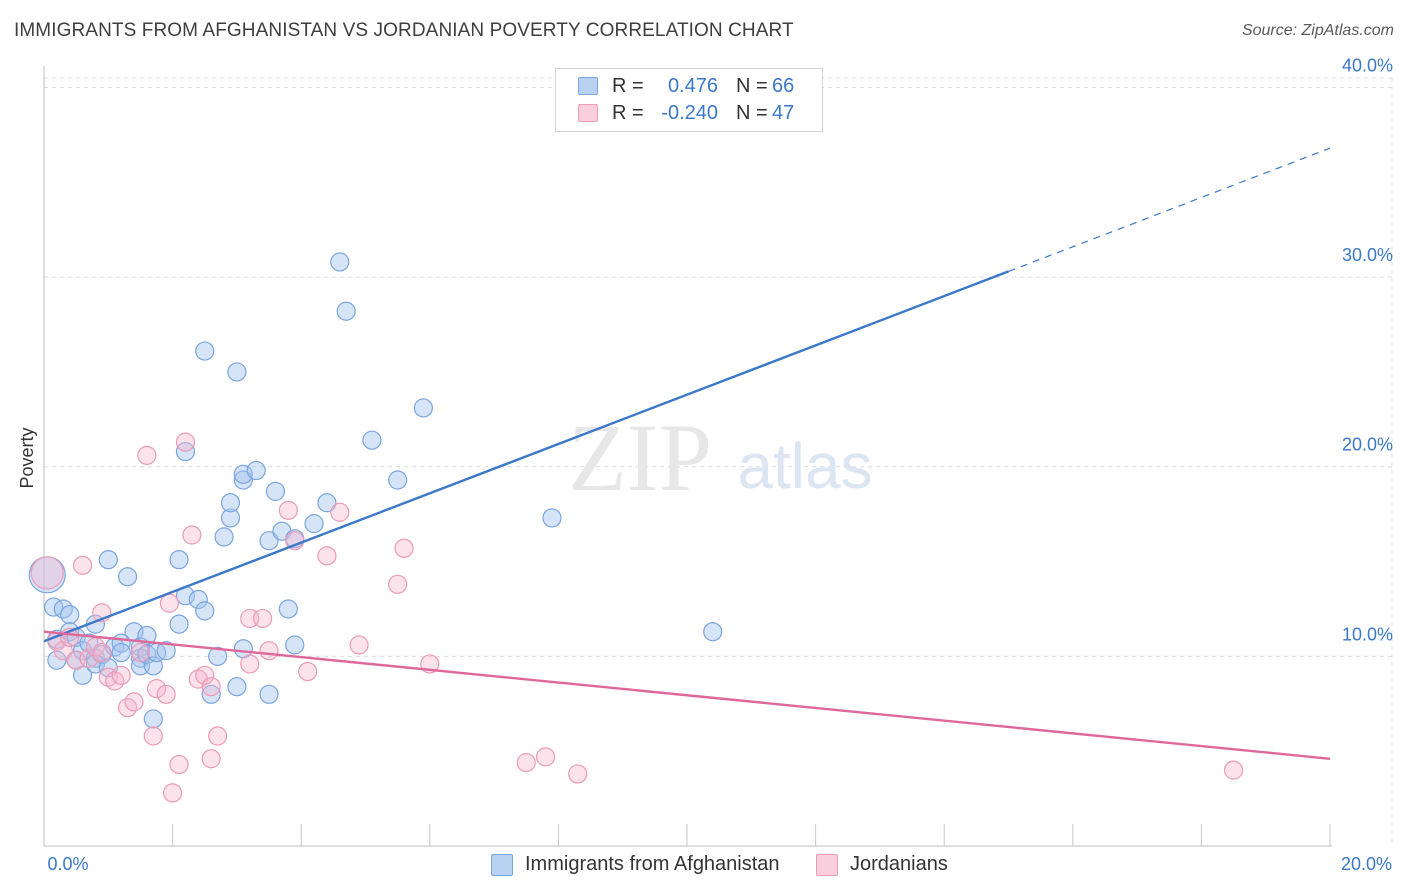  I want to click on legend-r-label: R =, so click(628, 86).